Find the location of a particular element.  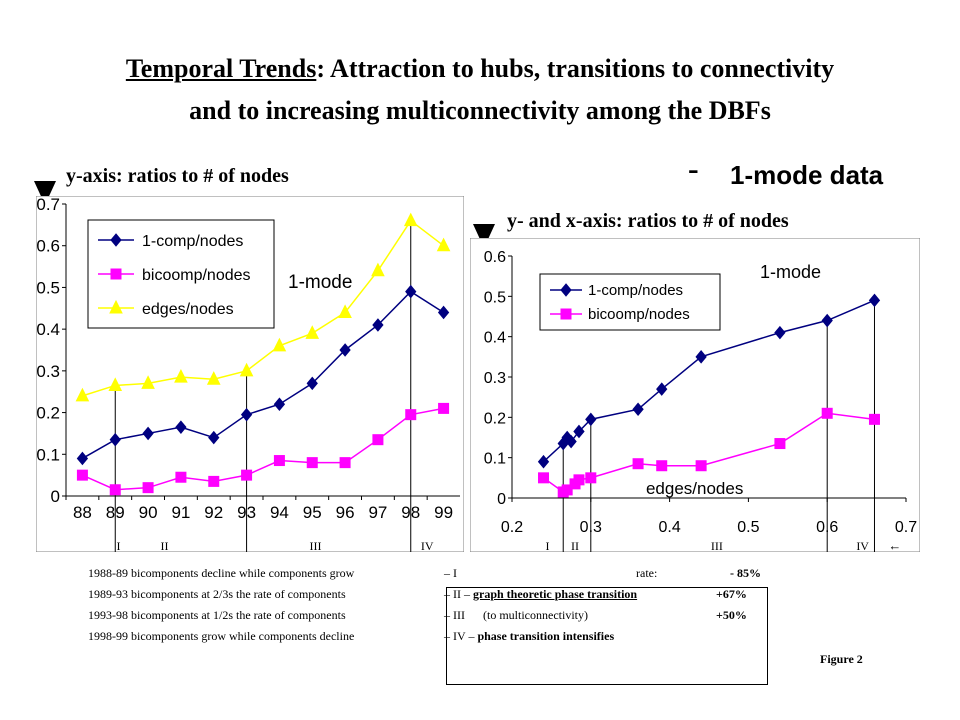

note-row-1-rate: - 85% is located at coordinates (745, 573).